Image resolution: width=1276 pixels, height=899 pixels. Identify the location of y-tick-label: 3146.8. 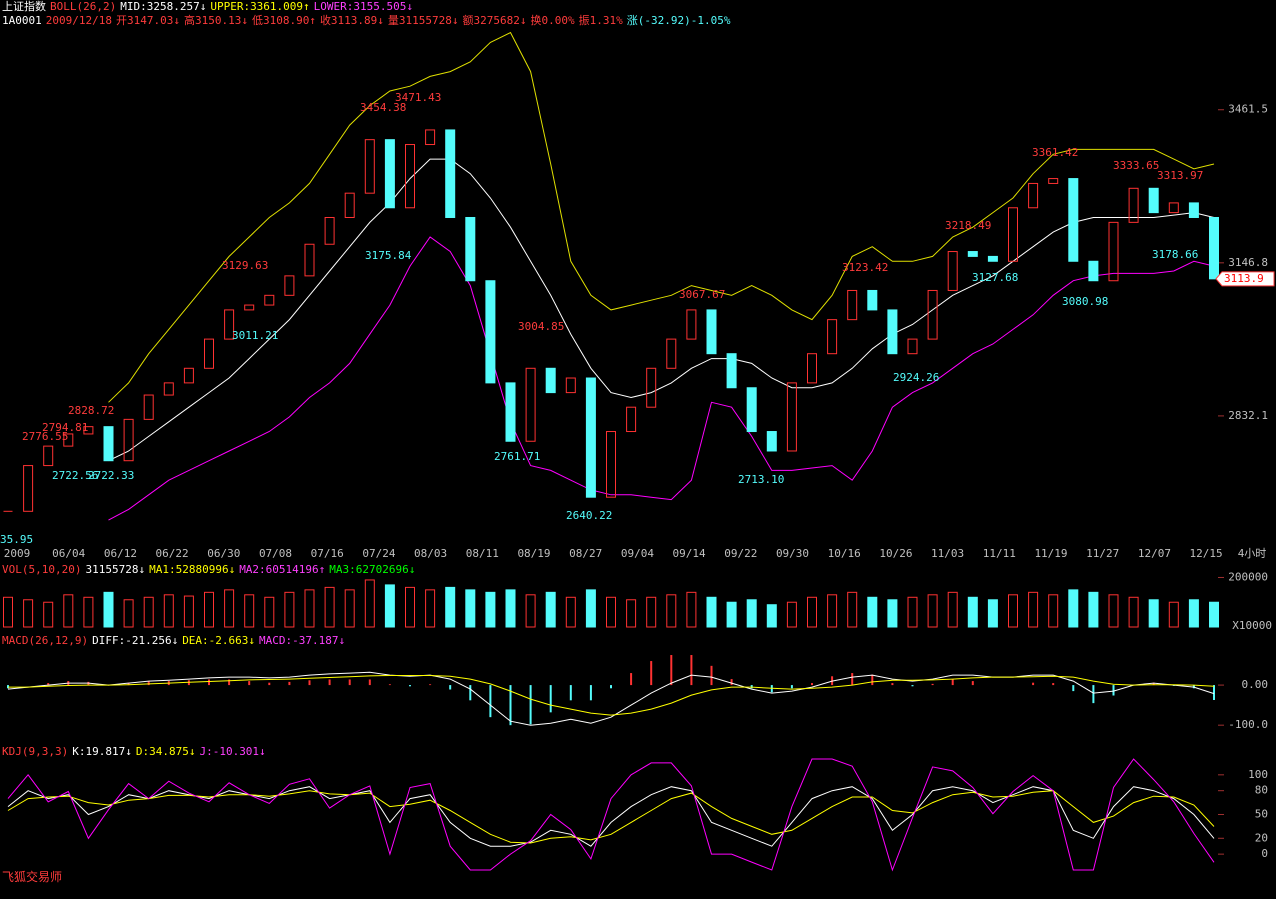
(1248, 262).